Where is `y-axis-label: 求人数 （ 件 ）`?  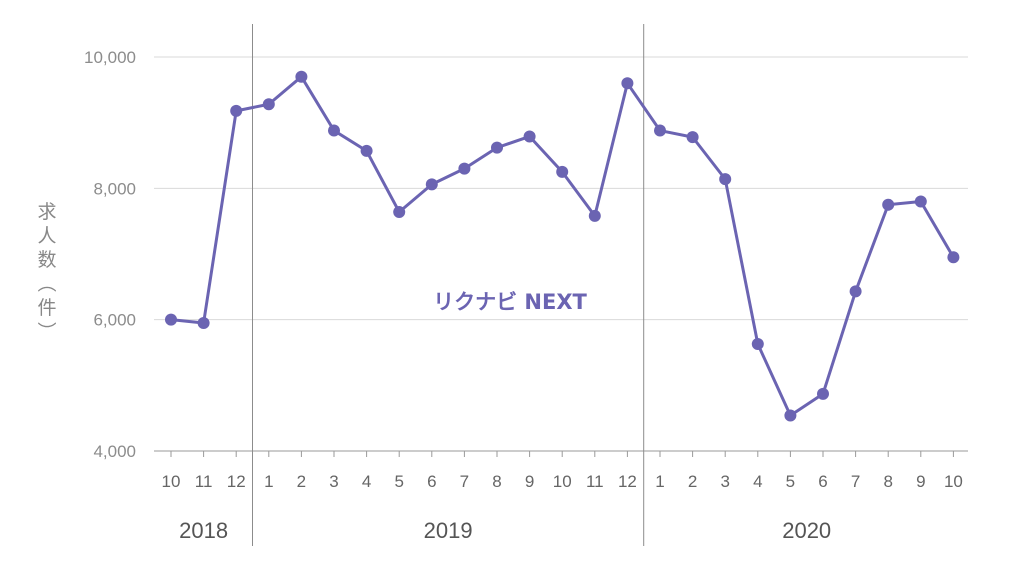
y-axis-label: 求人数 （ 件 ） is located at coordinates (46, 271).